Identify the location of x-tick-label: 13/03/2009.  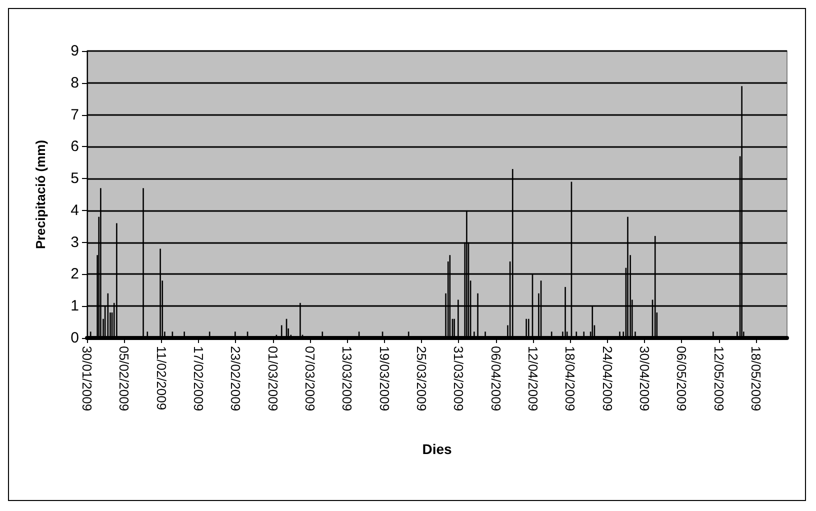
(347, 379).